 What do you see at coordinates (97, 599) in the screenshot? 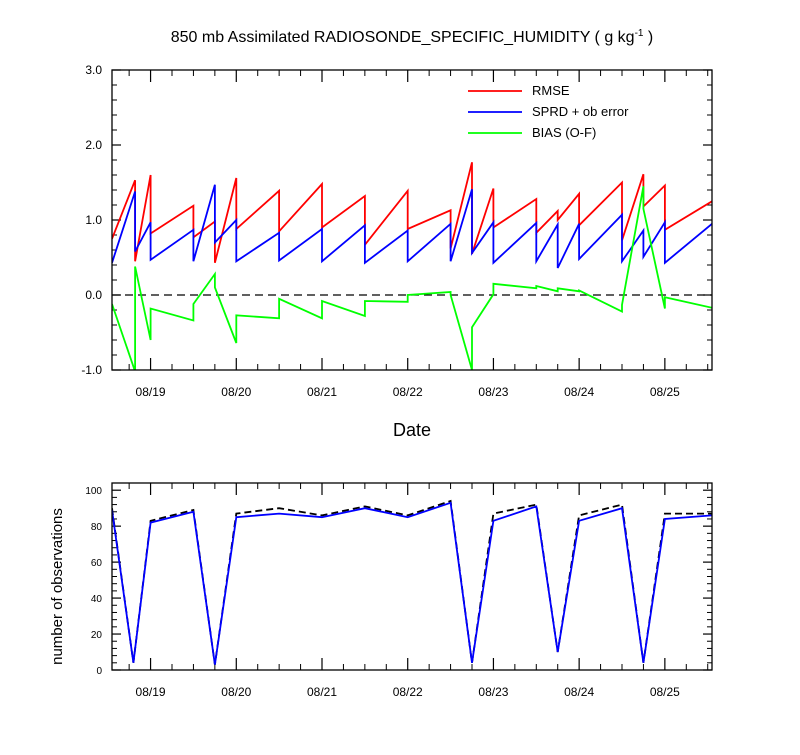
I see `y-tick-label: 40` at bounding box center [97, 599].